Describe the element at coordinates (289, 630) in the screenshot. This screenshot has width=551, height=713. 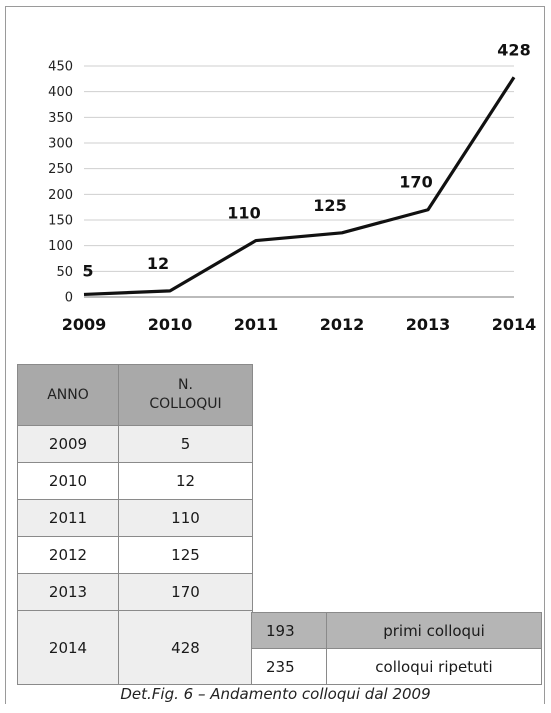
I see `breakdown-number: 193` at that location.